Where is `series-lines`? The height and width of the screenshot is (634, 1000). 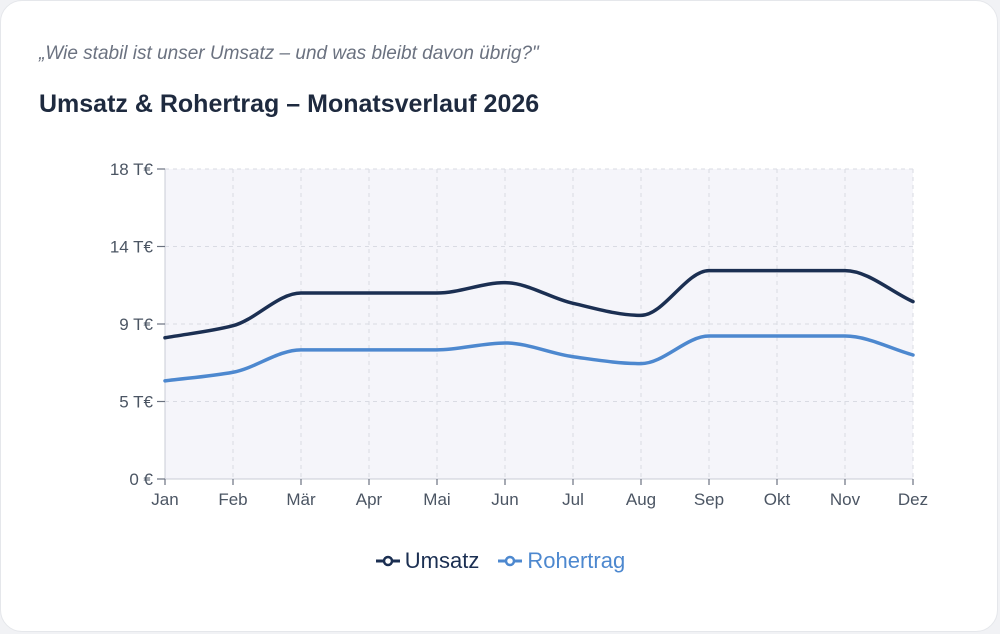 series-lines is located at coordinates (539, 325).